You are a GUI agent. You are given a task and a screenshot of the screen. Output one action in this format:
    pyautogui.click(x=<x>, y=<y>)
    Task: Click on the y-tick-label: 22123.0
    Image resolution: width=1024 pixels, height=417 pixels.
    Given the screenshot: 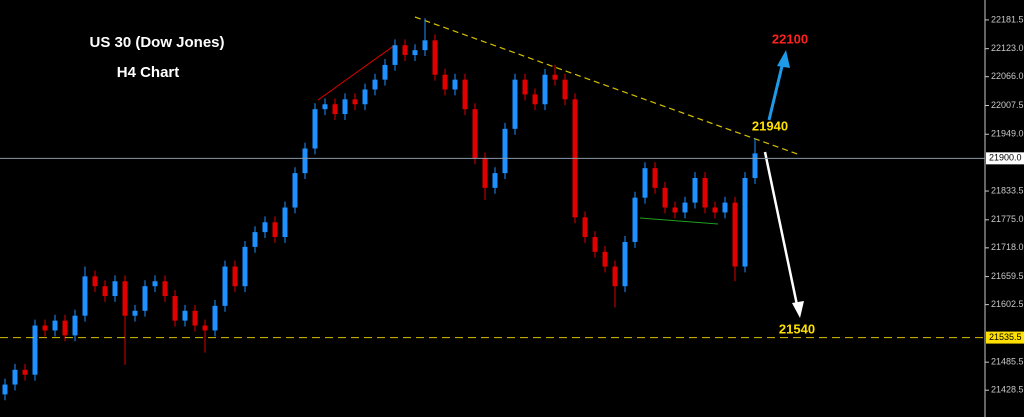 What is the action you would take?
    pyautogui.click(x=1007, y=48)
    